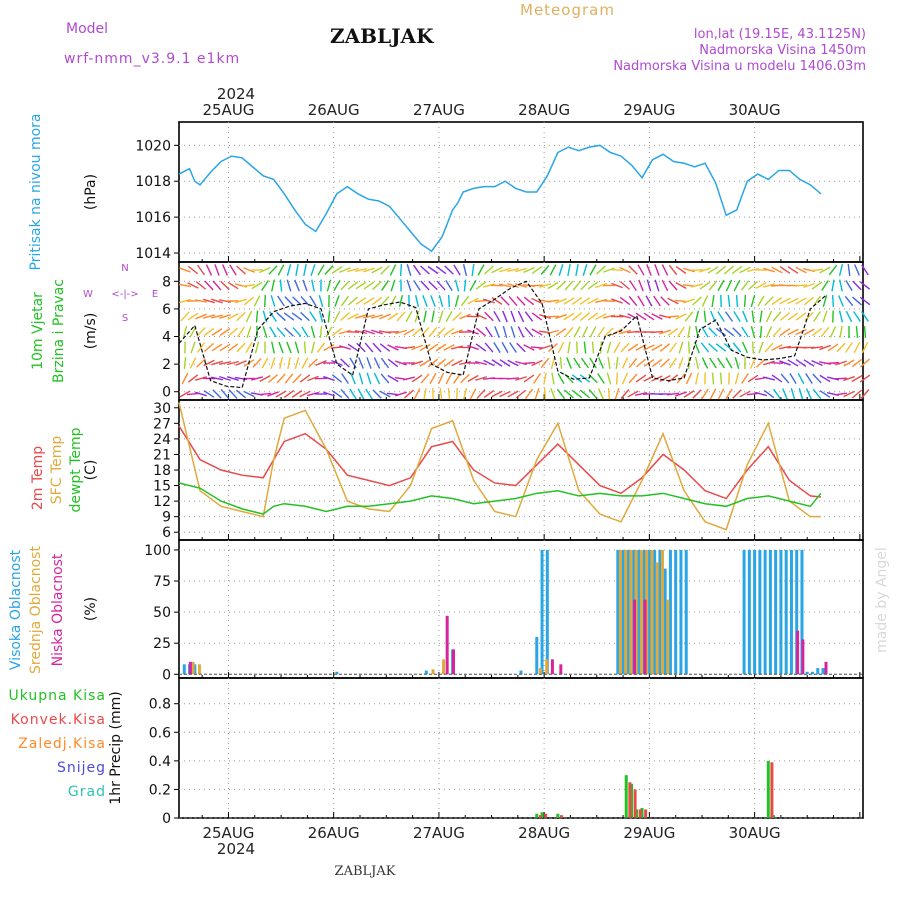 Image resolution: width=900 pixels, height=900 pixels. I want to click on y-tick-label: 18, so click(162, 471).